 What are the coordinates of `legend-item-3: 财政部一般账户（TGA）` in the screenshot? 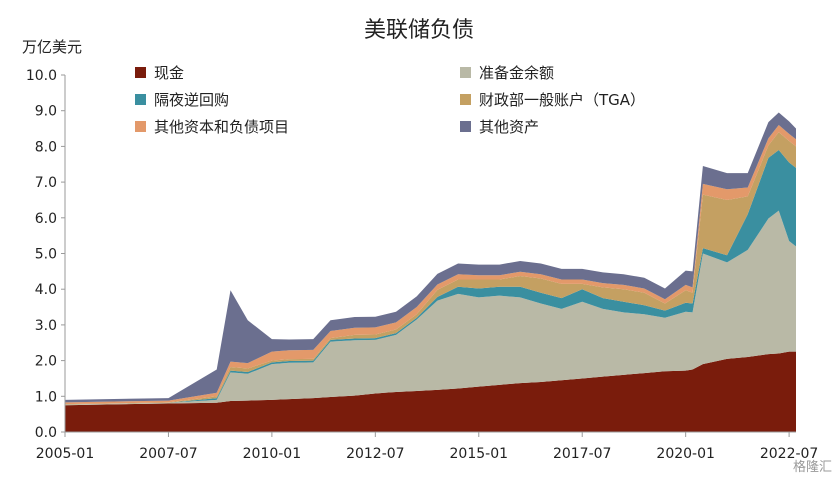 It's located at (552, 99).